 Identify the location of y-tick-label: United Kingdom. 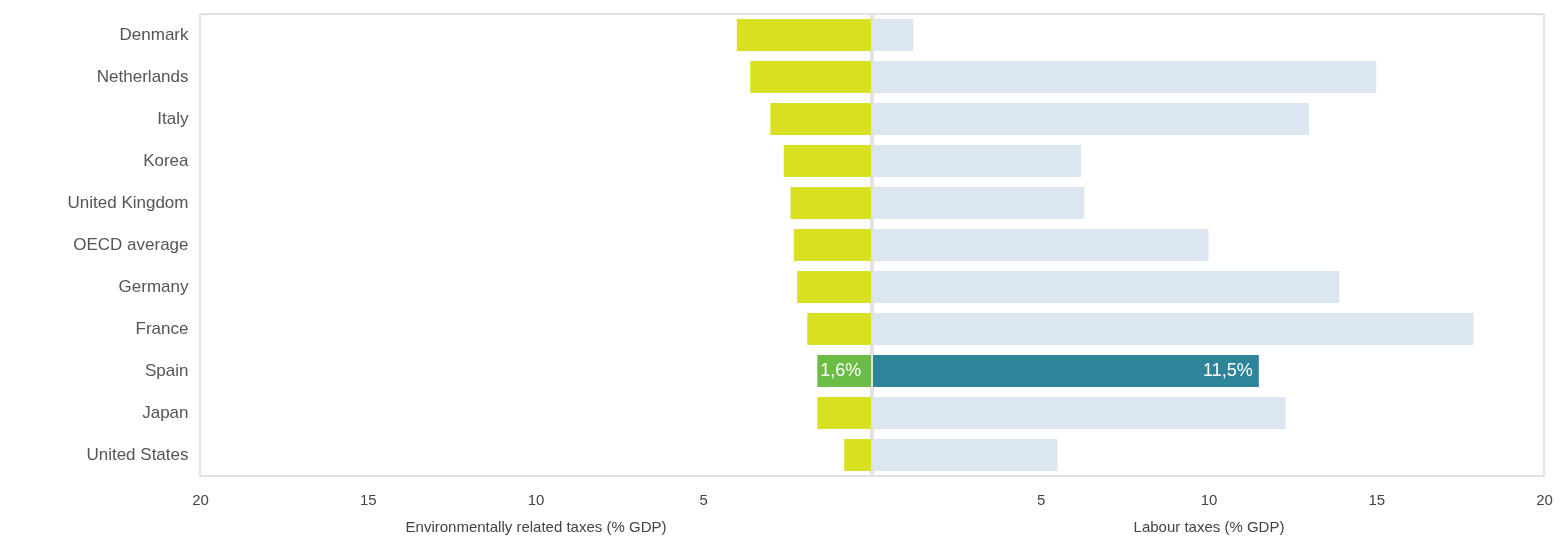
(128, 202).